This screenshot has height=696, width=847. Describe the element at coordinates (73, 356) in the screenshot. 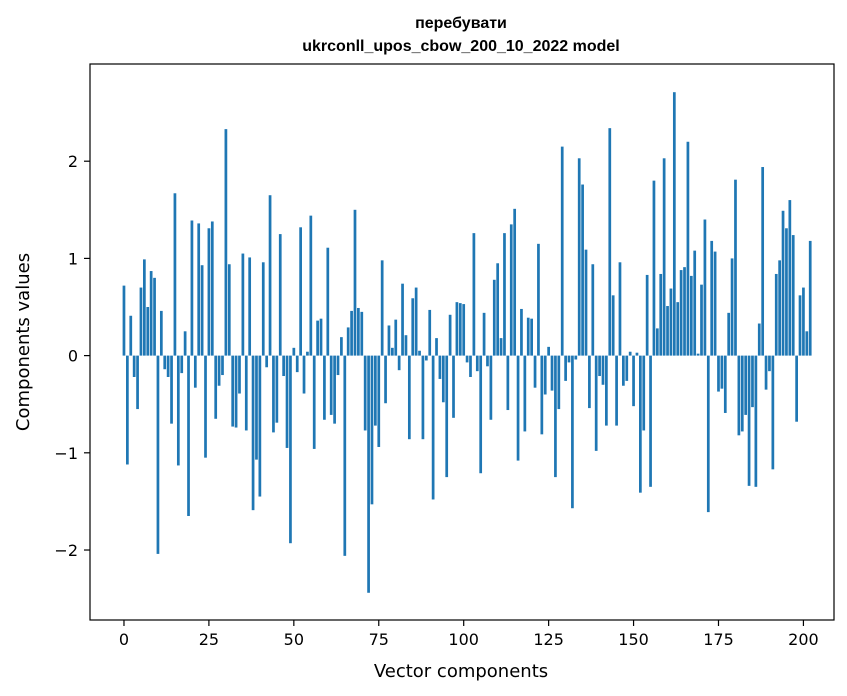

I see `y-tick-label: 0` at that location.